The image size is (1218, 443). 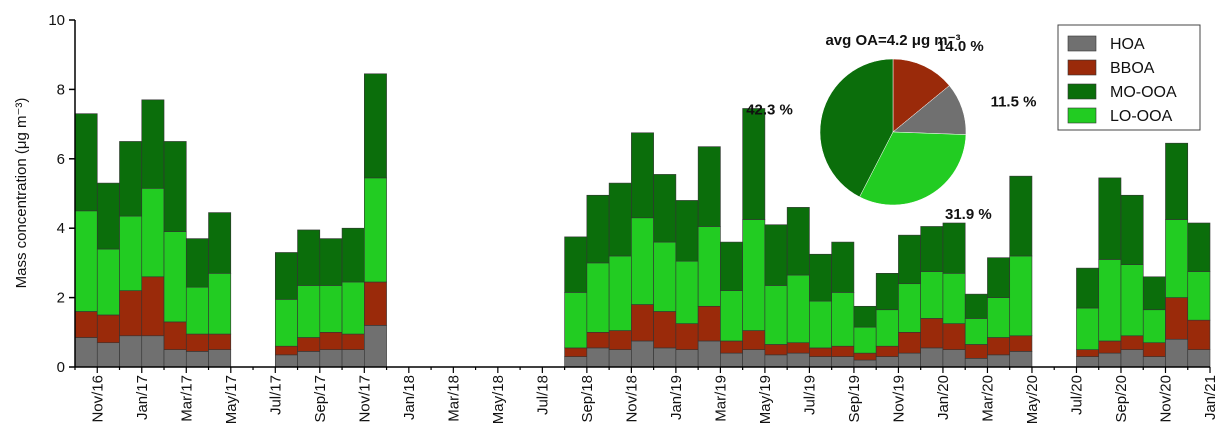 I want to click on x-tick-label: Jan/20, so click(x=943, y=397).